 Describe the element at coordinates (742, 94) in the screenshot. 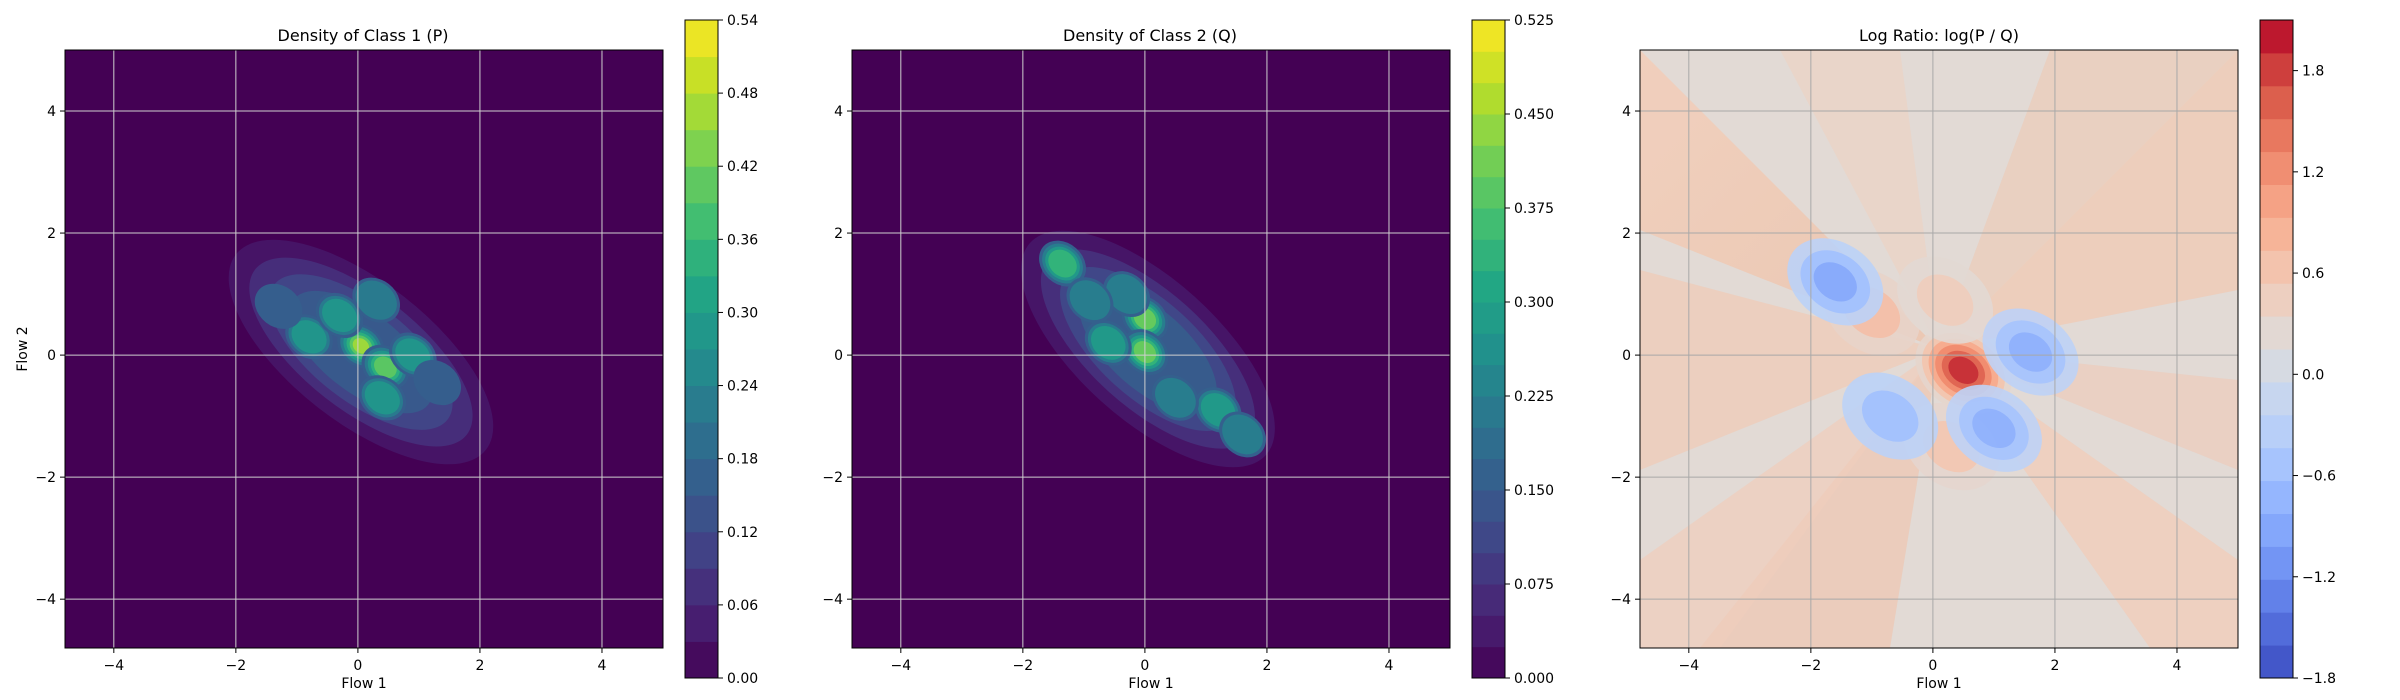

I see `colorbar-tick-label: 0.48` at that location.